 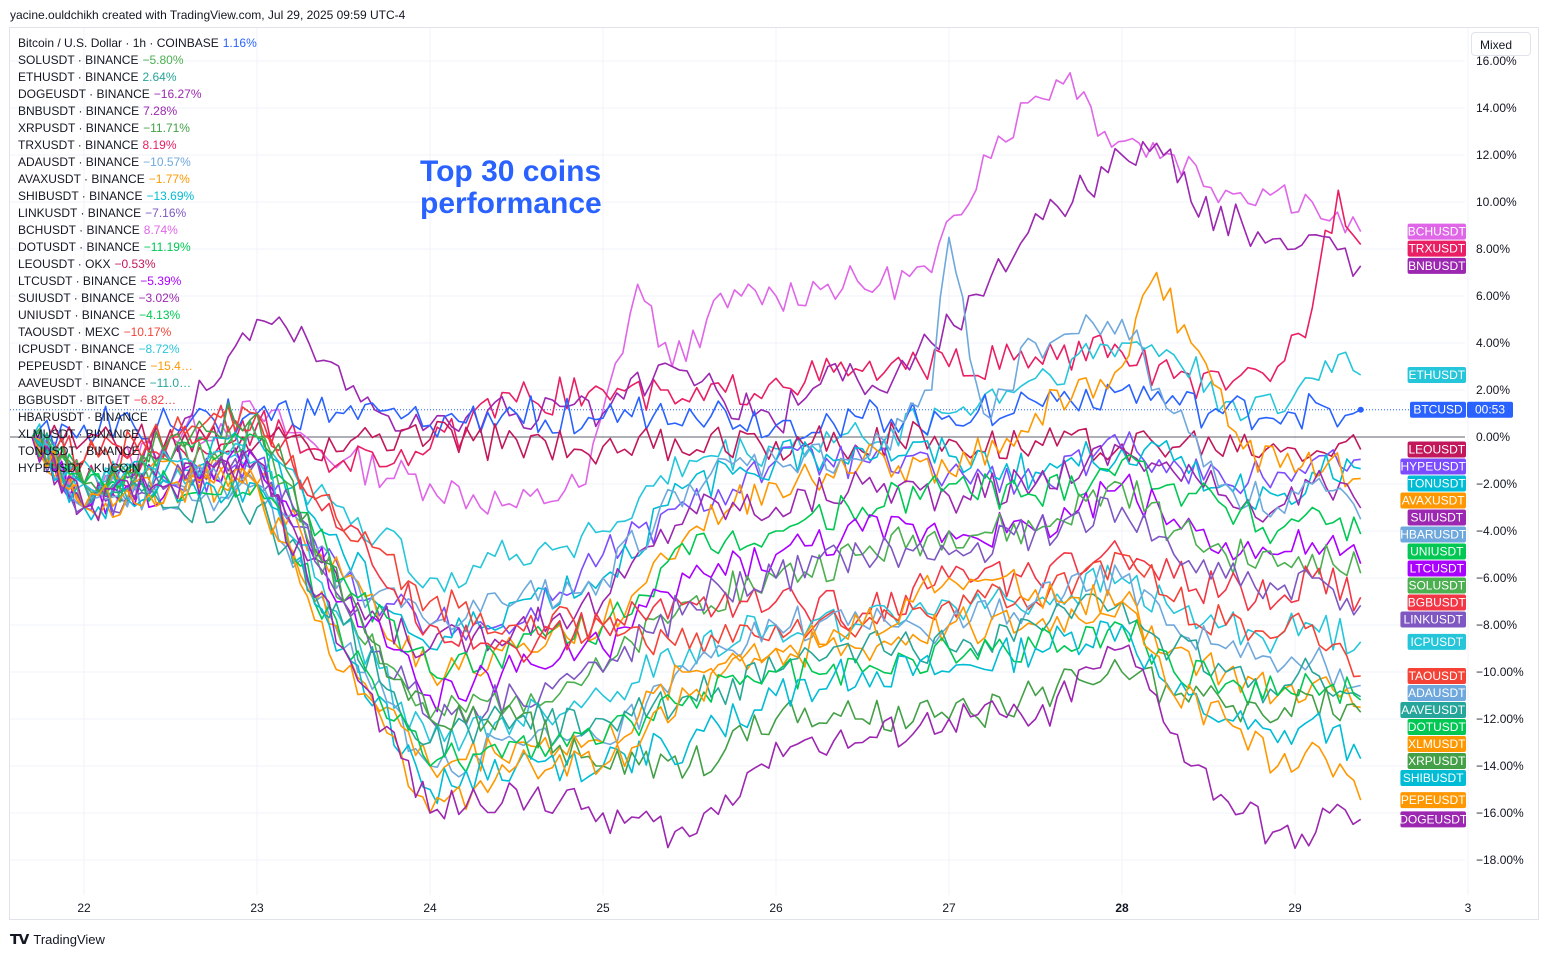 I want to click on legend-row: HYPEUSDT · KUCOIN, so click(x=137, y=468).